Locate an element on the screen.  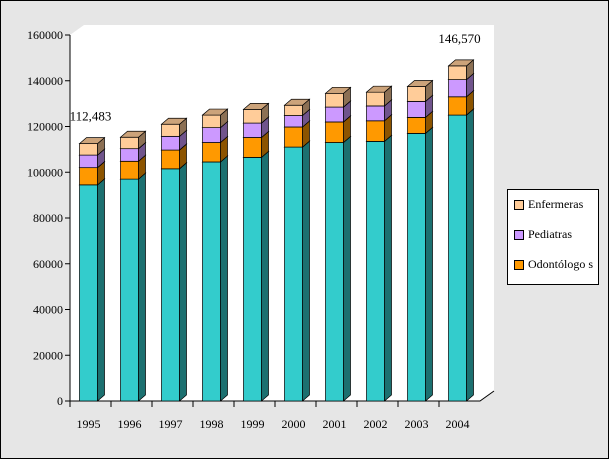
legend-swatch-enfermeras is located at coordinates (519, 205).